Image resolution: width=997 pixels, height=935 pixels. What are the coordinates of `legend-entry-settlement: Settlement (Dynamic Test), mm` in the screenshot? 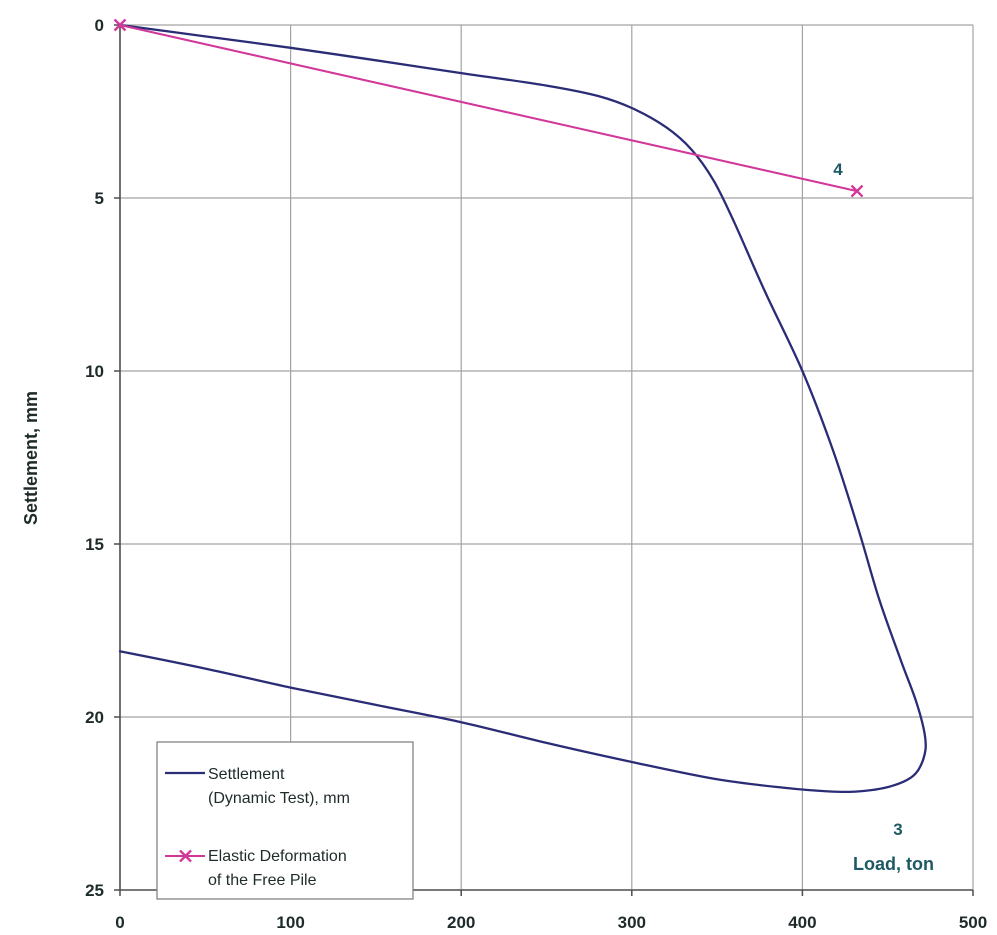 It's located at (257, 786).